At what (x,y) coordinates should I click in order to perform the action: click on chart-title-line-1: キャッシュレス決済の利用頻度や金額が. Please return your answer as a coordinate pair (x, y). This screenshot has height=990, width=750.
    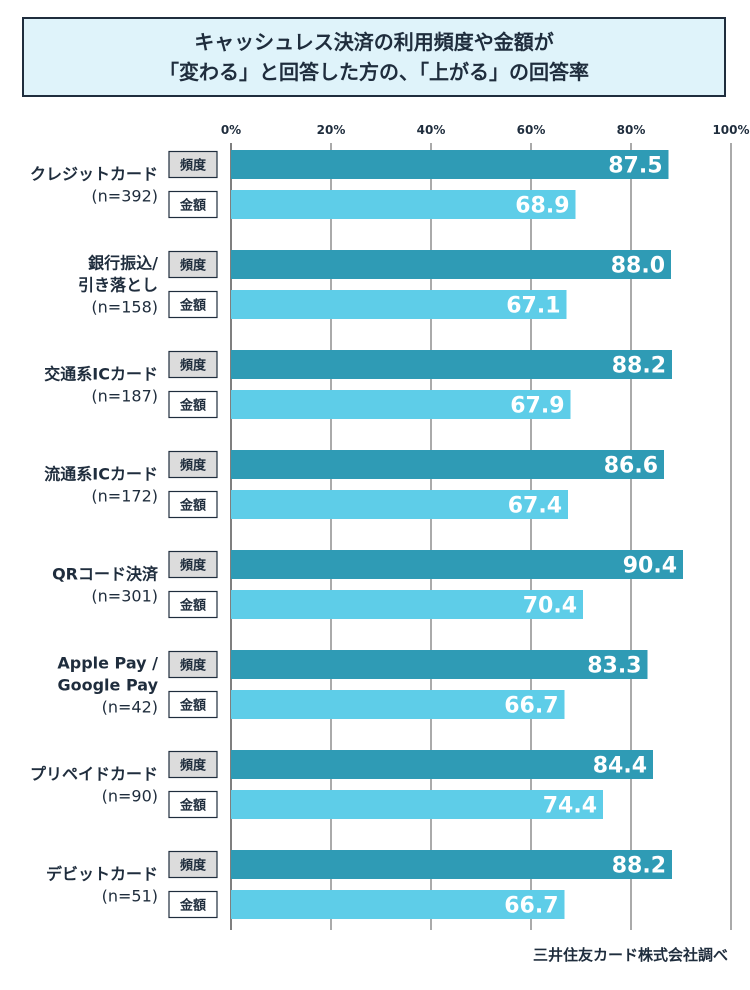
    Looking at the image, I should click on (374, 42).